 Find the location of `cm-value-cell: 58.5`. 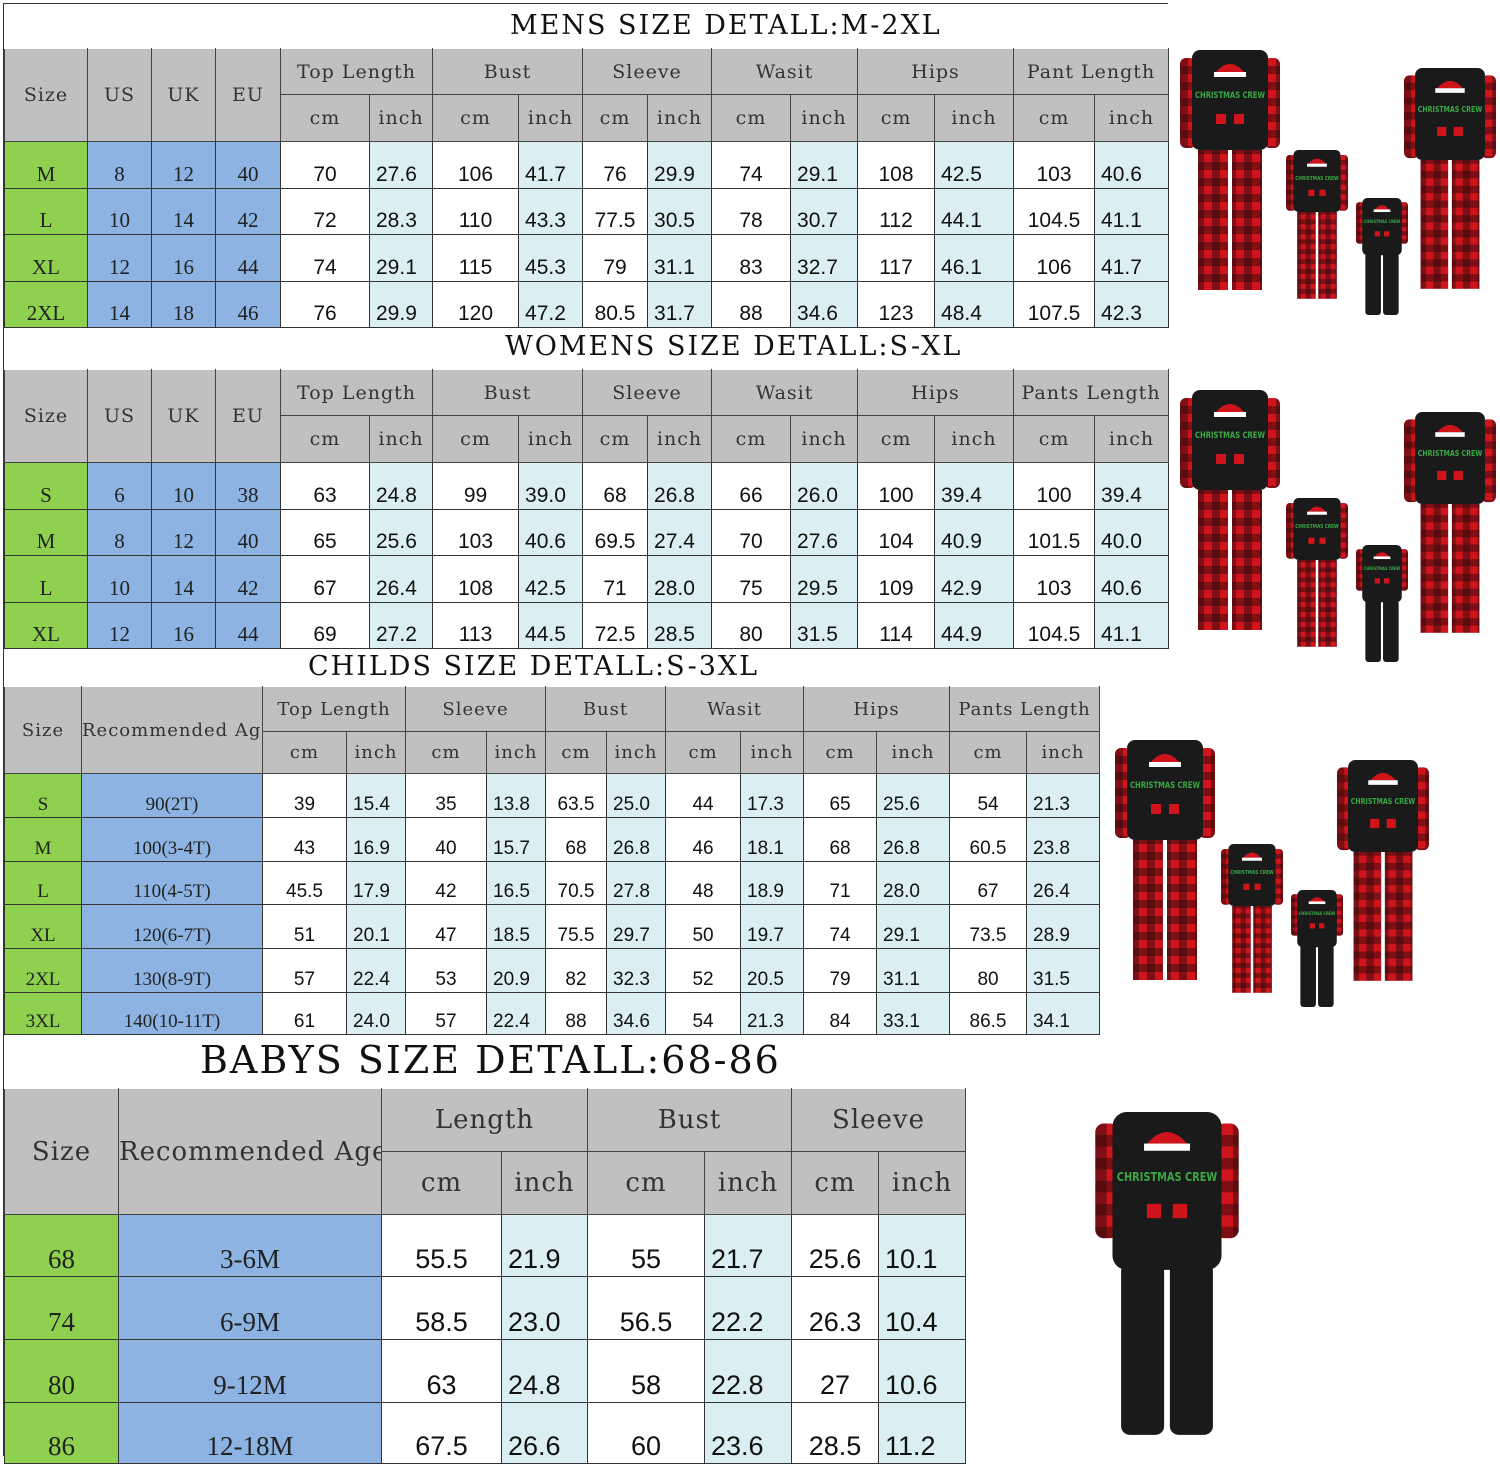

cm-value-cell: 58.5 is located at coordinates (441, 1308).